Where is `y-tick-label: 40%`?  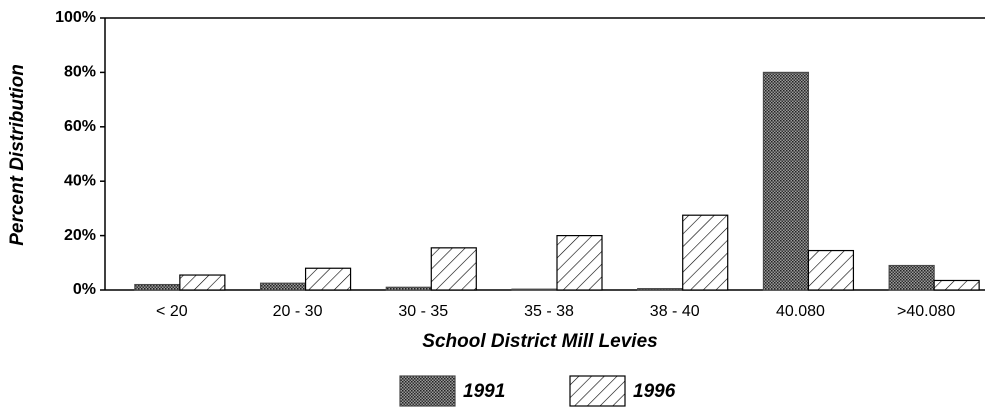
y-tick-label: 40% is located at coordinates (80, 180).